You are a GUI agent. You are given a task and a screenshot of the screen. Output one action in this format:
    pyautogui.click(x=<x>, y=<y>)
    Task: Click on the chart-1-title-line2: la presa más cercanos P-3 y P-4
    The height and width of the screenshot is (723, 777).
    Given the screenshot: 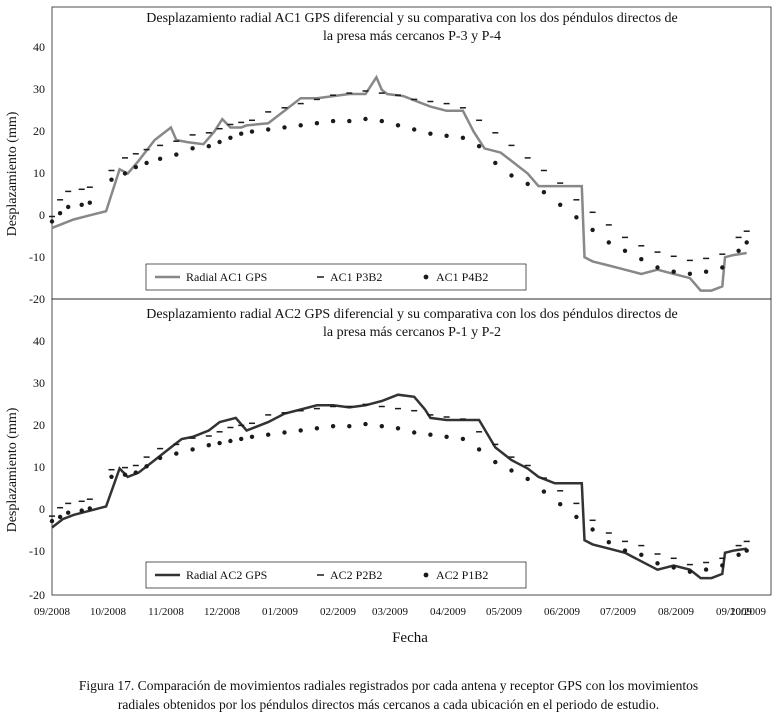 What is the action you would take?
    pyautogui.click(x=412, y=36)
    